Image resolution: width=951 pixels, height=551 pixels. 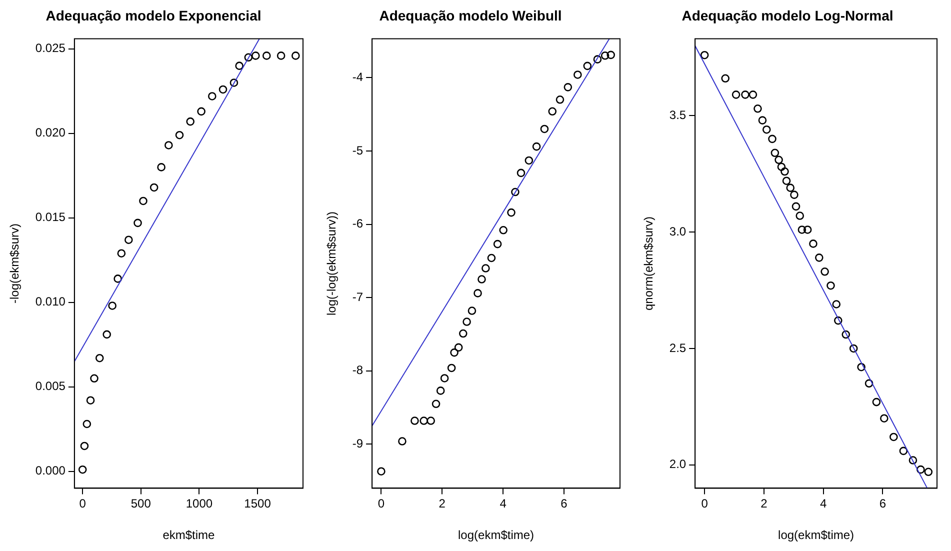 I want to click on x-axis-title: ekm$time, so click(x=189, y=535).